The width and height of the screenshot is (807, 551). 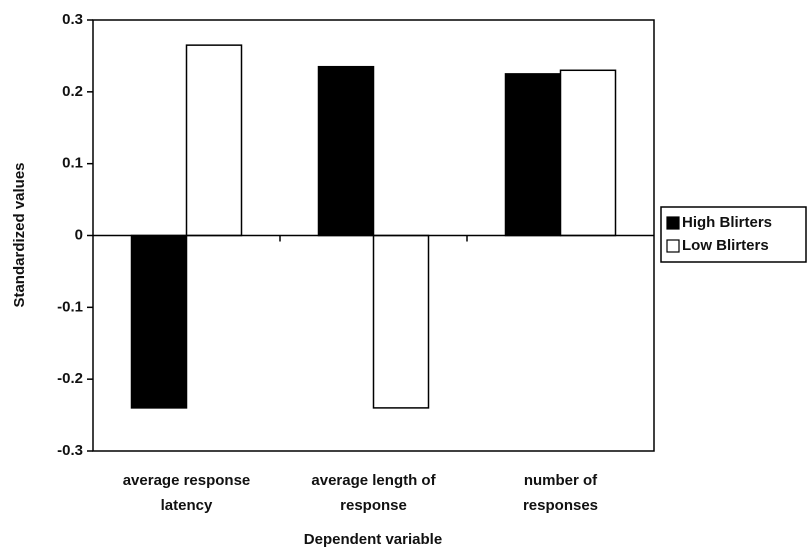 I want to click on y-tick-label: 0.1, so click(x=72, y=163).